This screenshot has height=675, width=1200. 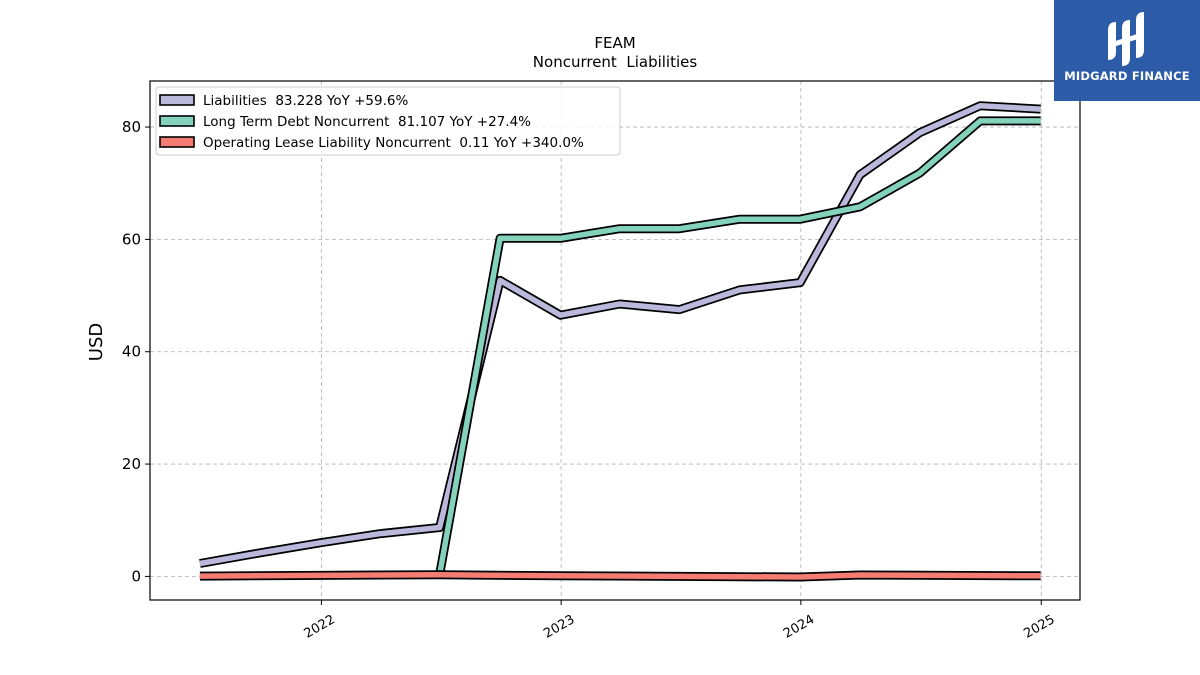 What do you see at coordinates (305, 101) in the screenshot?
I see `legend-label: Liabilities 83.228 YoY +59.6%` at bounding box center [305, 101].